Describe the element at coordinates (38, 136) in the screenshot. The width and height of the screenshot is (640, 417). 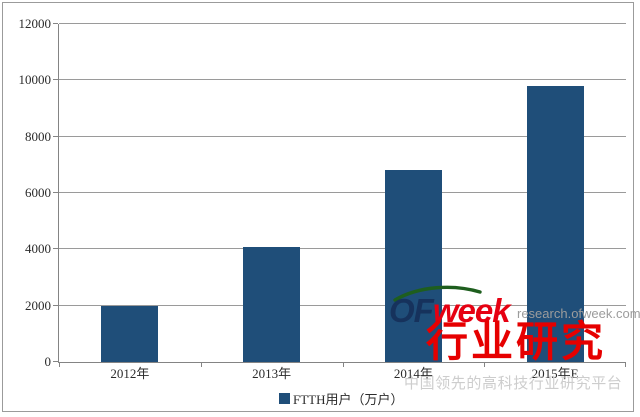
I see `y-tick-label: 8000` at that location.